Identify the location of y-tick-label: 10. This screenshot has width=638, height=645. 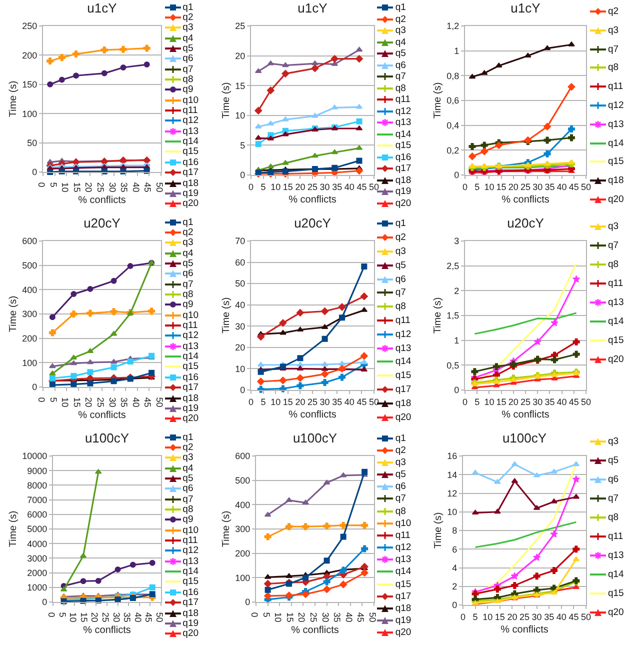
(453, 512).